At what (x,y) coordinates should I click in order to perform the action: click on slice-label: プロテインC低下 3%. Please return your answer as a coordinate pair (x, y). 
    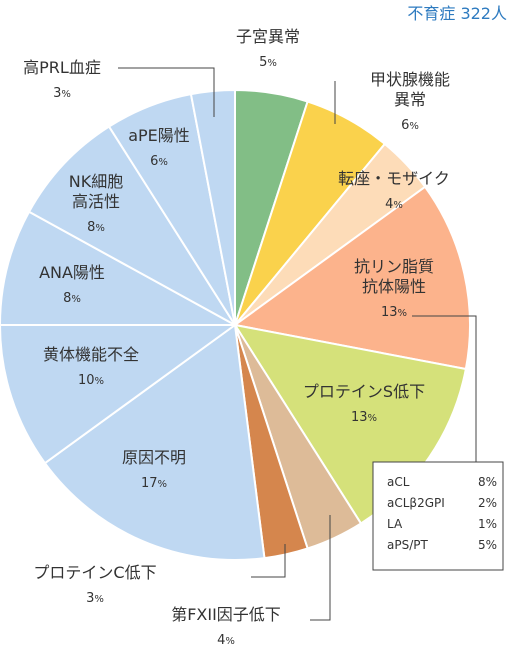
    Looking at the image, I should click on (94, 584).